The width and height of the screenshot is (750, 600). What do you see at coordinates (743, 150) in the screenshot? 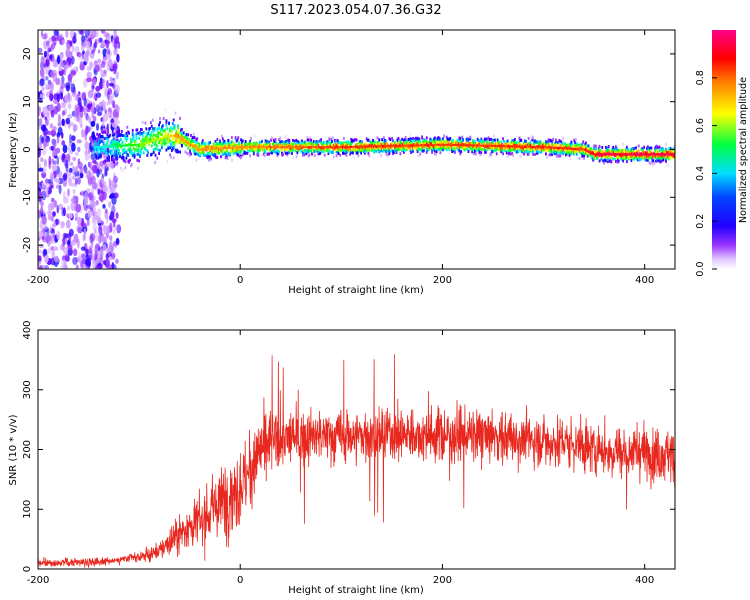
I see `colorbar-label: Normalized spectral amplitude` at bounding box center [743, 150].